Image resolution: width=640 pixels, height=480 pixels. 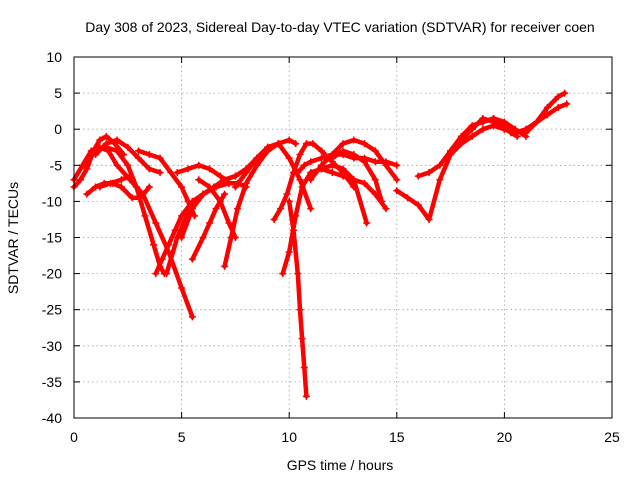 What do you see at coordinates (52, 346) in the screenshot?
I see `y-tick-label: -30` at bounding box center [52, 346].